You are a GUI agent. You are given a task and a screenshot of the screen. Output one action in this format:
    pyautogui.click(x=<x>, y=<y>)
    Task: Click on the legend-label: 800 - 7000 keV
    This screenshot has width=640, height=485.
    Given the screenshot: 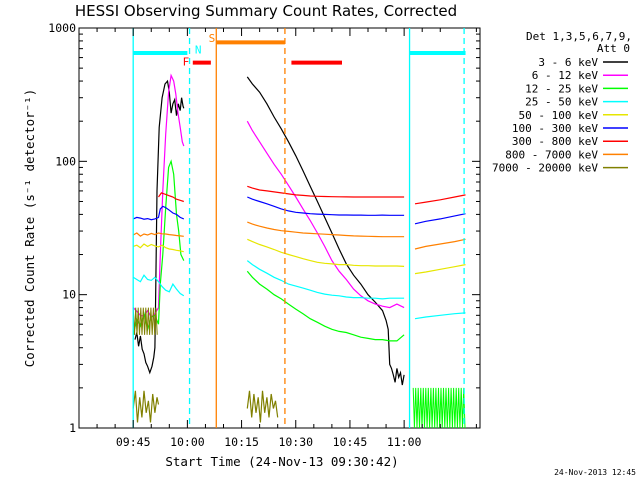 What is the action you would take?
    pyautogui.click(x=551, y=154)
    